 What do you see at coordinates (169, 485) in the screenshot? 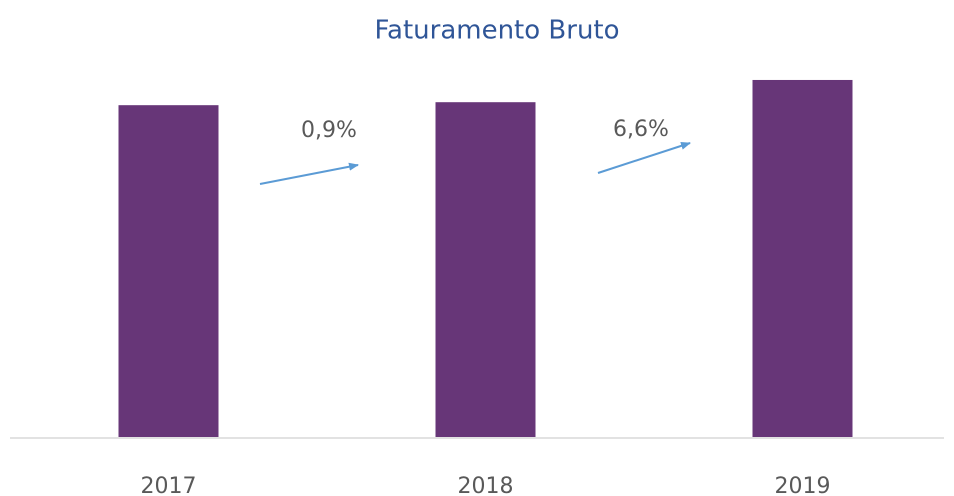
I see `x-tick-label: 2017` at bounding box center [169, 485].